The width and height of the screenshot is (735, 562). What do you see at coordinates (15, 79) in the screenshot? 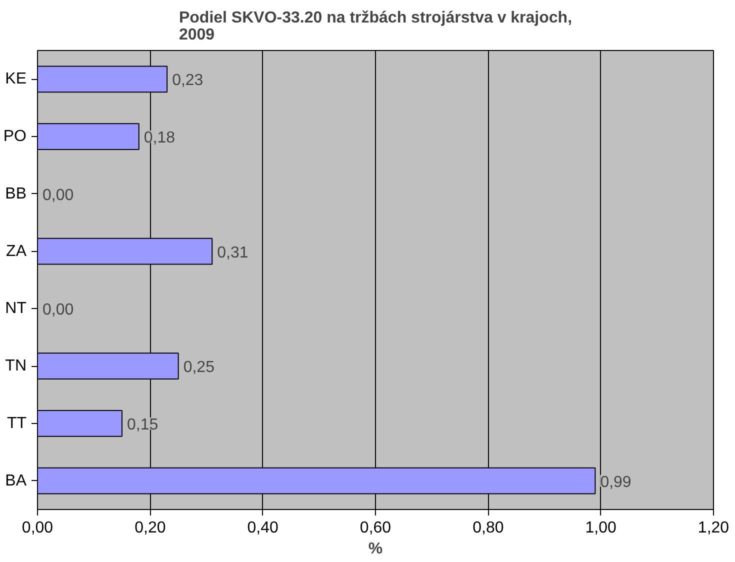
I see `y-tick-label: KE` at bounding box center [15, 79].